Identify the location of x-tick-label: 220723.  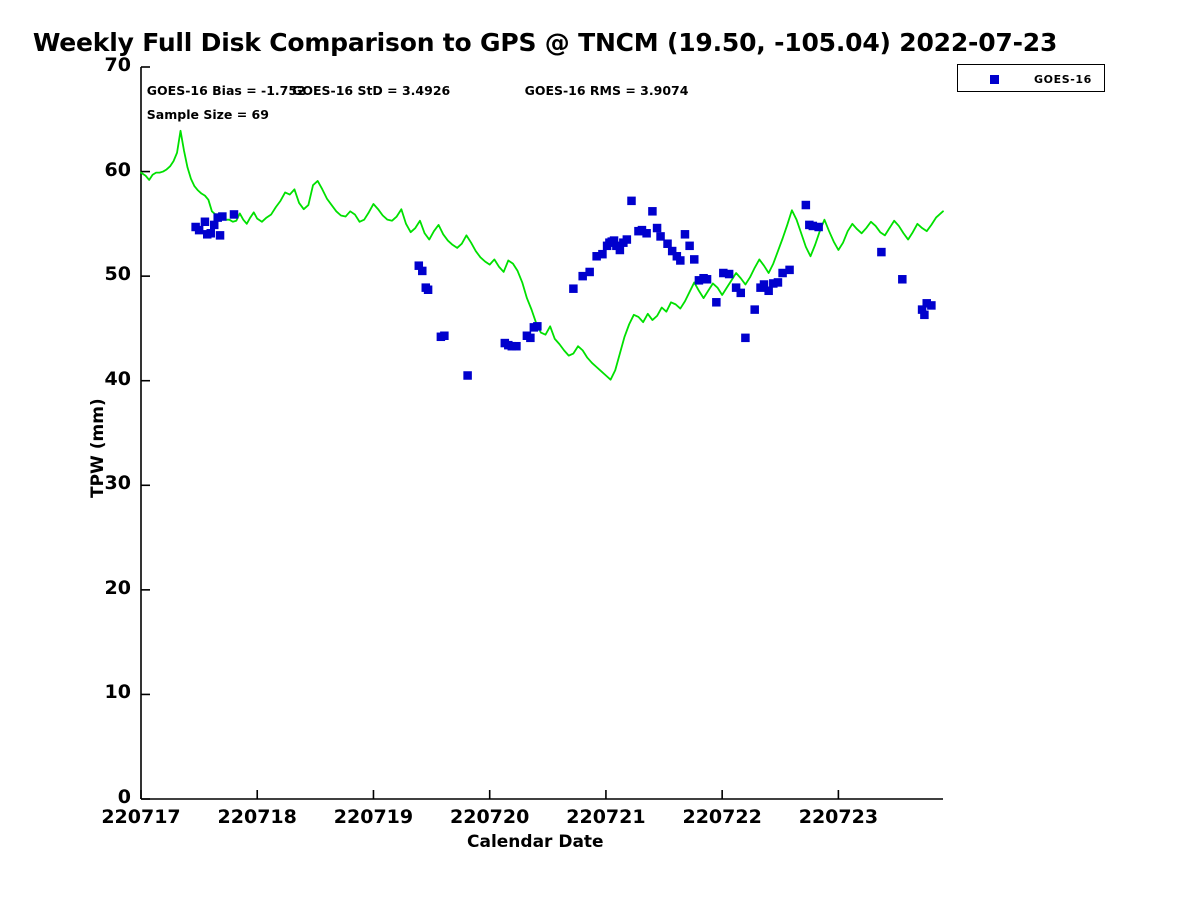
(838, 817).